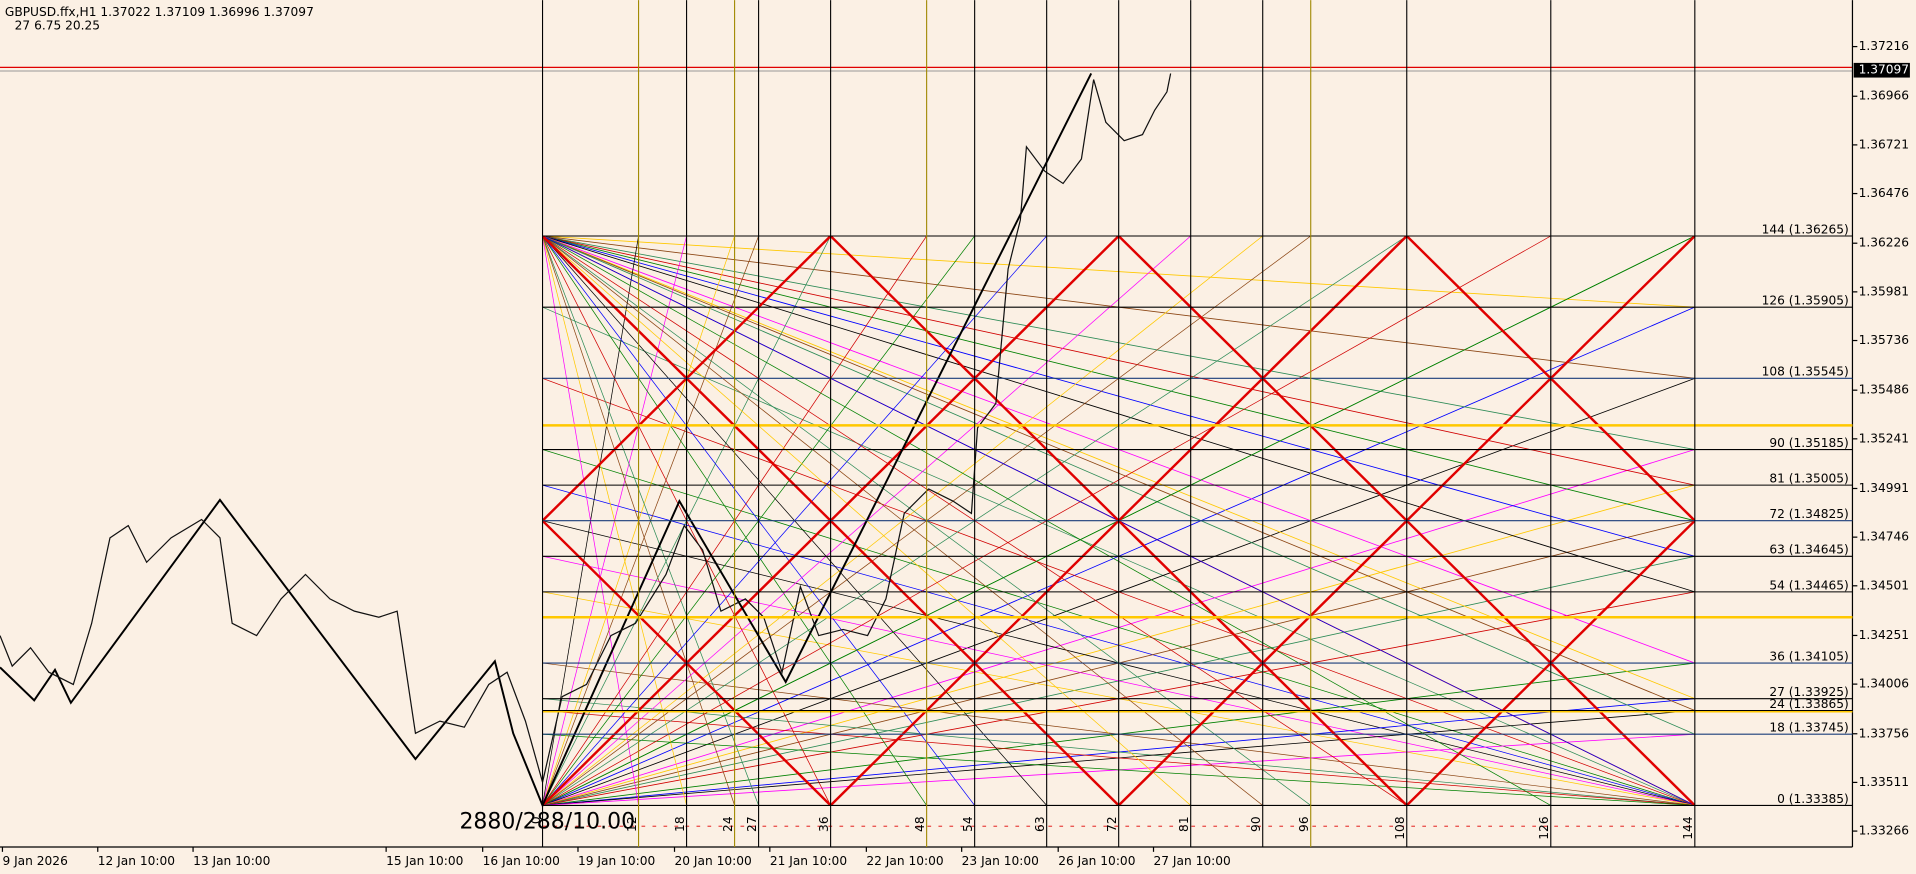 The image size is (1916, 874). I want to click on price-label: 1.34746, so click(1884, 537).